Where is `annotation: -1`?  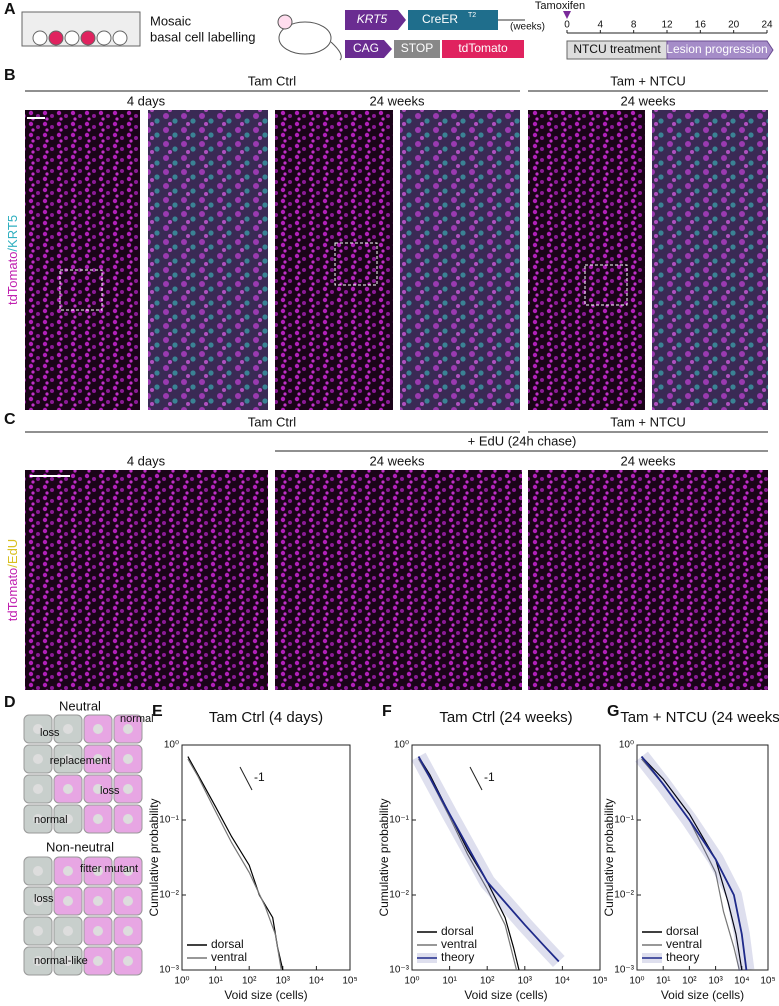
annotation: -1 is located at coordinates (489, 777).